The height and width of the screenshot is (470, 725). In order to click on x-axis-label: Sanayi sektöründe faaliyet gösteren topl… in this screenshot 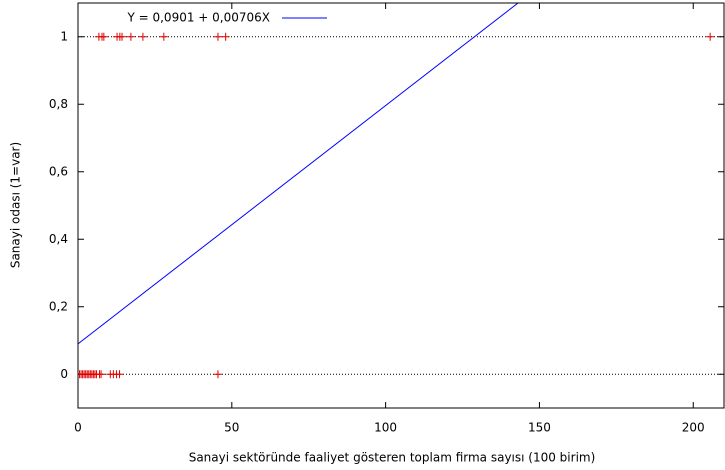, I will do `click(392, 458)`.